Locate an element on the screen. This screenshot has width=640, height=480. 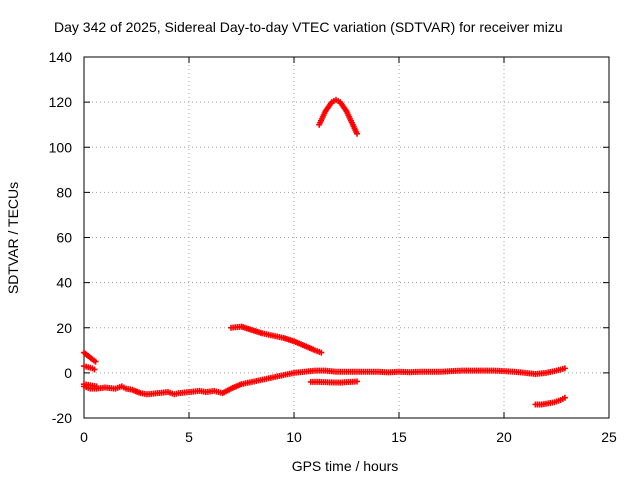
x-tick-label: 25 is located at coordinates (609, 437).